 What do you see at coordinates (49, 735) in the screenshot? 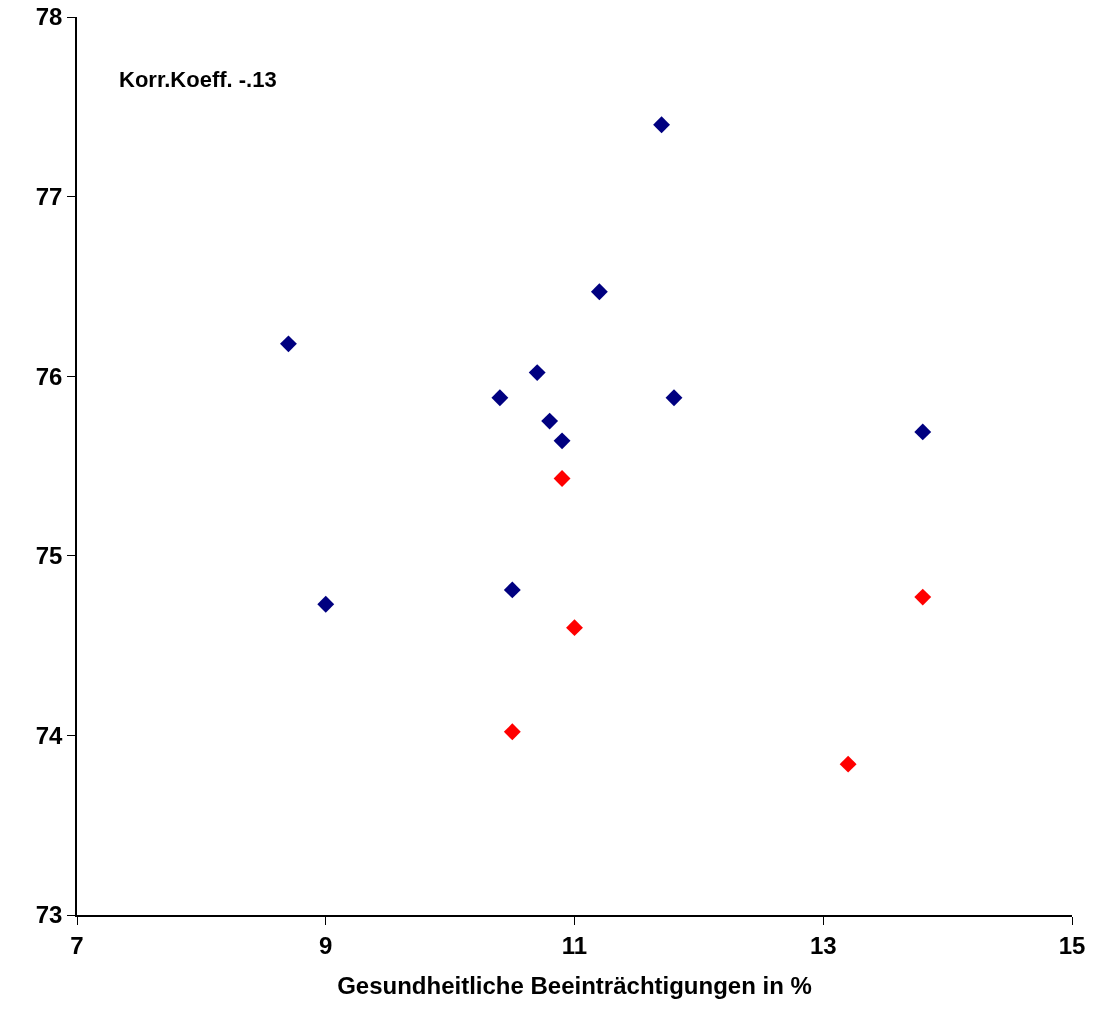
I see `y-tick-label: 74` at bounding box center [49, 735].